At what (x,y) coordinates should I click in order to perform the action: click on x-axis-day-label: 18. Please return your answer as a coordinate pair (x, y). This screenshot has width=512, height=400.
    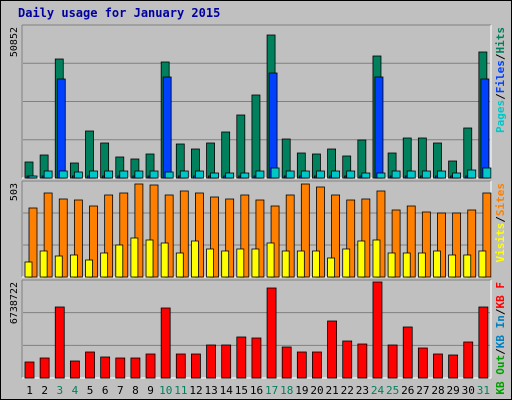
    Looking at the image, I should click on (286, 390).